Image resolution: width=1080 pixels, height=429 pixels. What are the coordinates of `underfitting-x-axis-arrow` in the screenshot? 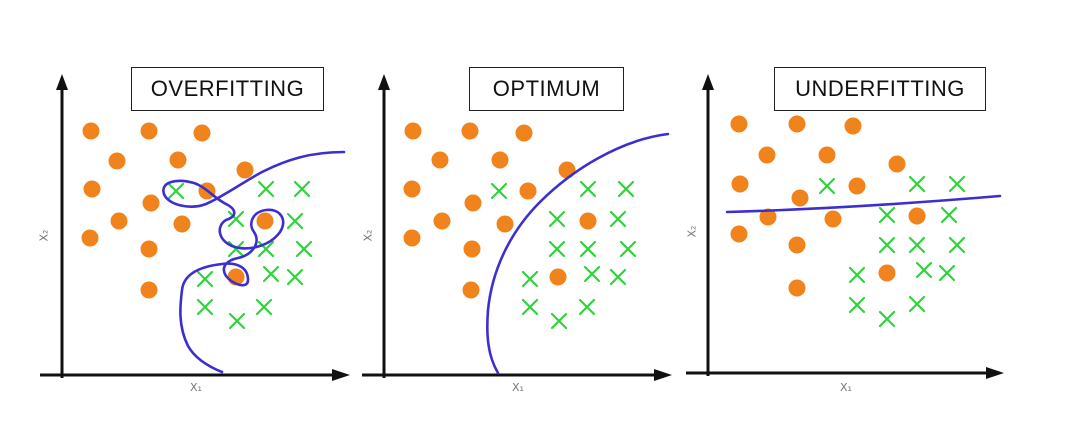 It's located at (995, 373).